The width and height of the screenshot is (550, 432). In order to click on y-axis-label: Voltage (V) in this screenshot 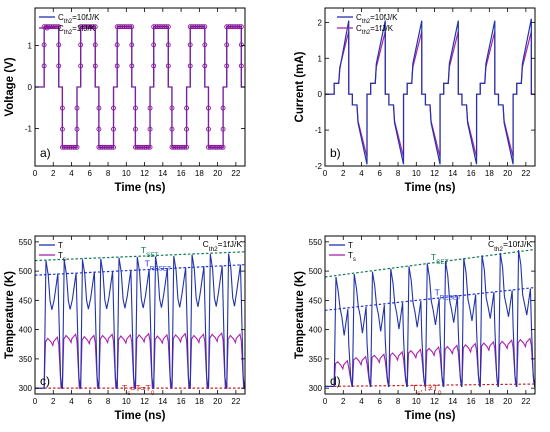, I will do `click(10, 86)`.